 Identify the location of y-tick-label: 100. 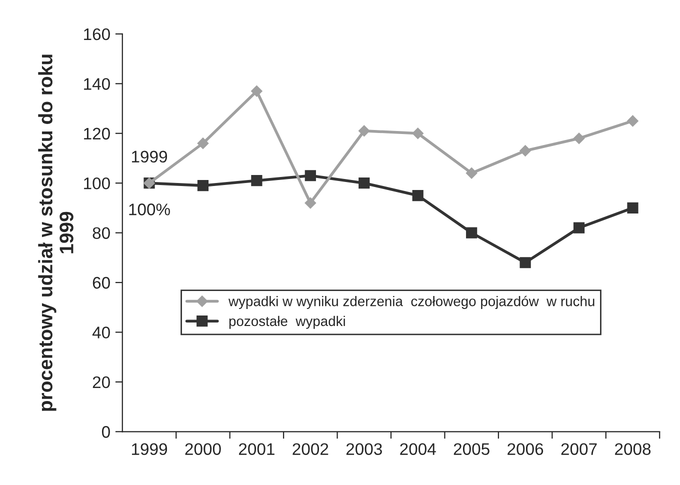
(97, 183).